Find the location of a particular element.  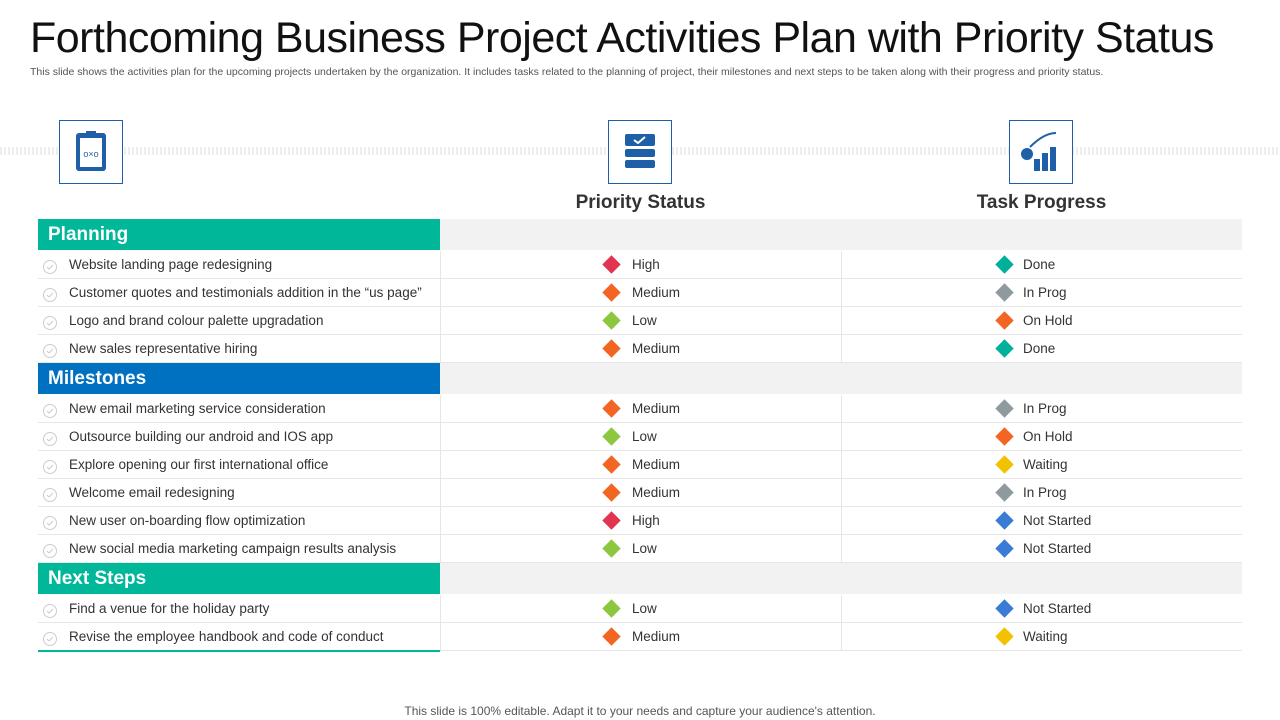

table-row: Website landing page redesigning High Done is located at coordinates (640, 265).